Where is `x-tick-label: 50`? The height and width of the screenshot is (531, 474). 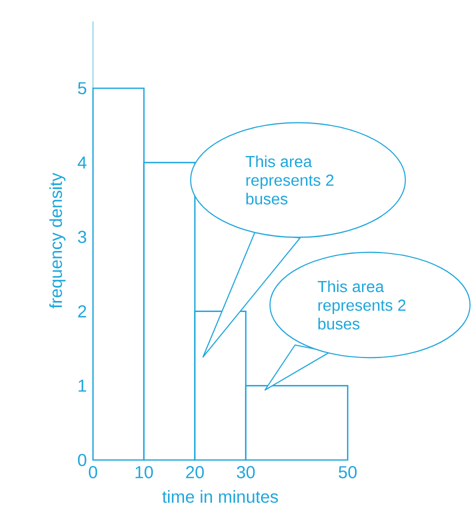 x-tick-label: 50 is located at coordinates (347, 472).